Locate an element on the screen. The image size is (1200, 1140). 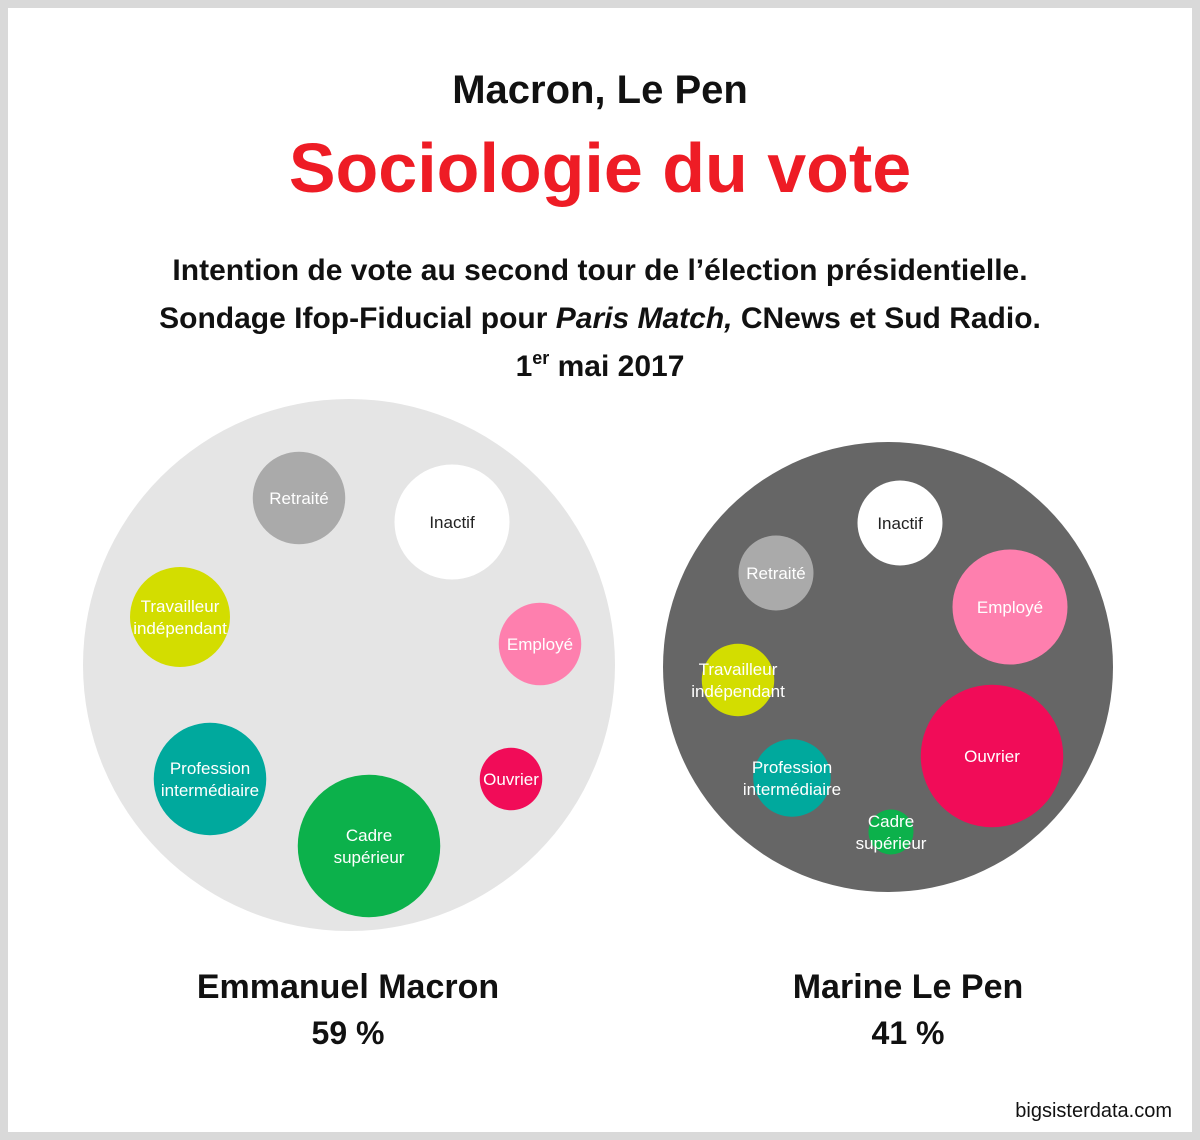
bubble-label-lepen-inactif: Inactif is located at coordinates (900, 523).